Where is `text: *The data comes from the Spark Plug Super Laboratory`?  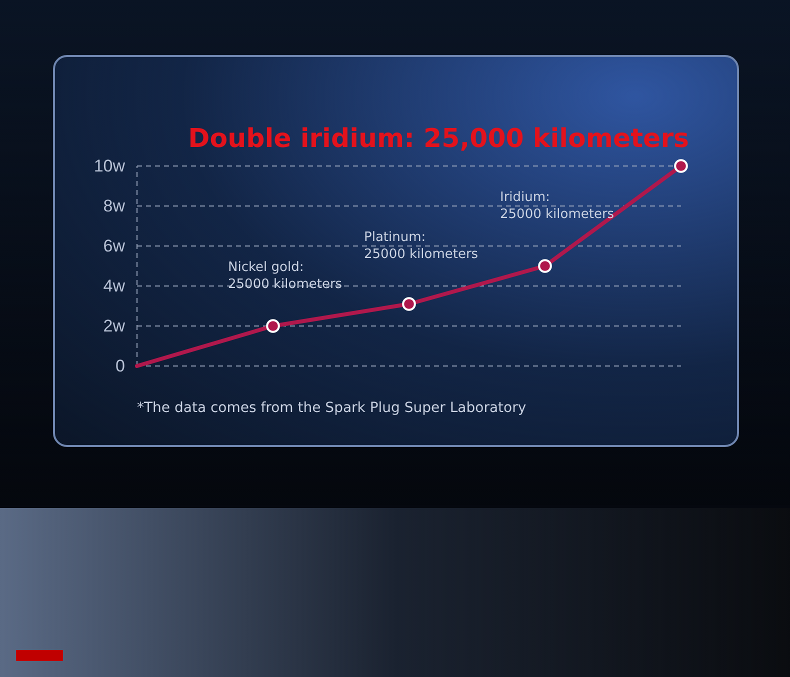 text: *The data comes from the Spark Plug Super Laboratory is located at coordinates (331, 408).